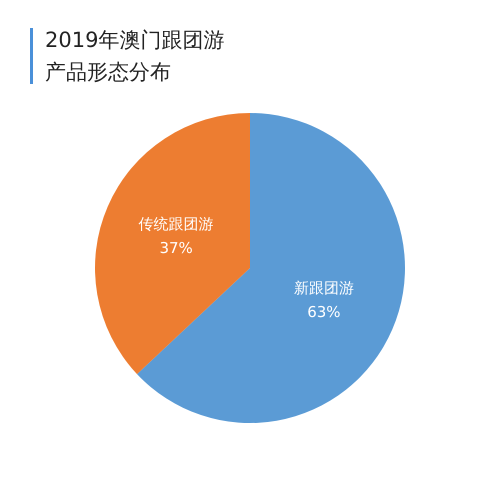  I want to click on data-label: 63%, so click(324, 311).